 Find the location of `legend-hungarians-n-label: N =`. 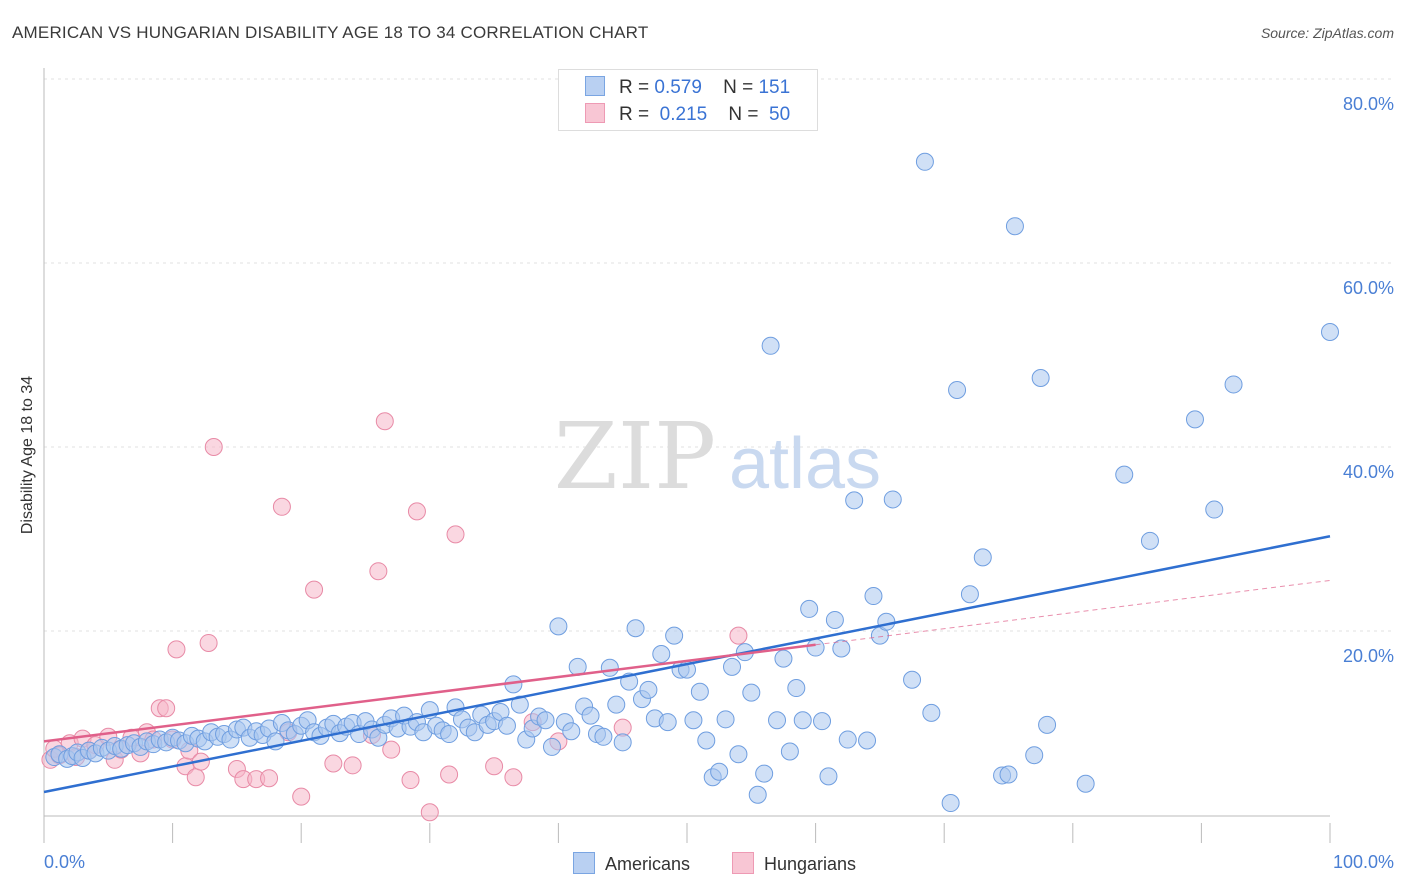

legend-hungarians-n-label: N = is located at coordinates (743, 114).